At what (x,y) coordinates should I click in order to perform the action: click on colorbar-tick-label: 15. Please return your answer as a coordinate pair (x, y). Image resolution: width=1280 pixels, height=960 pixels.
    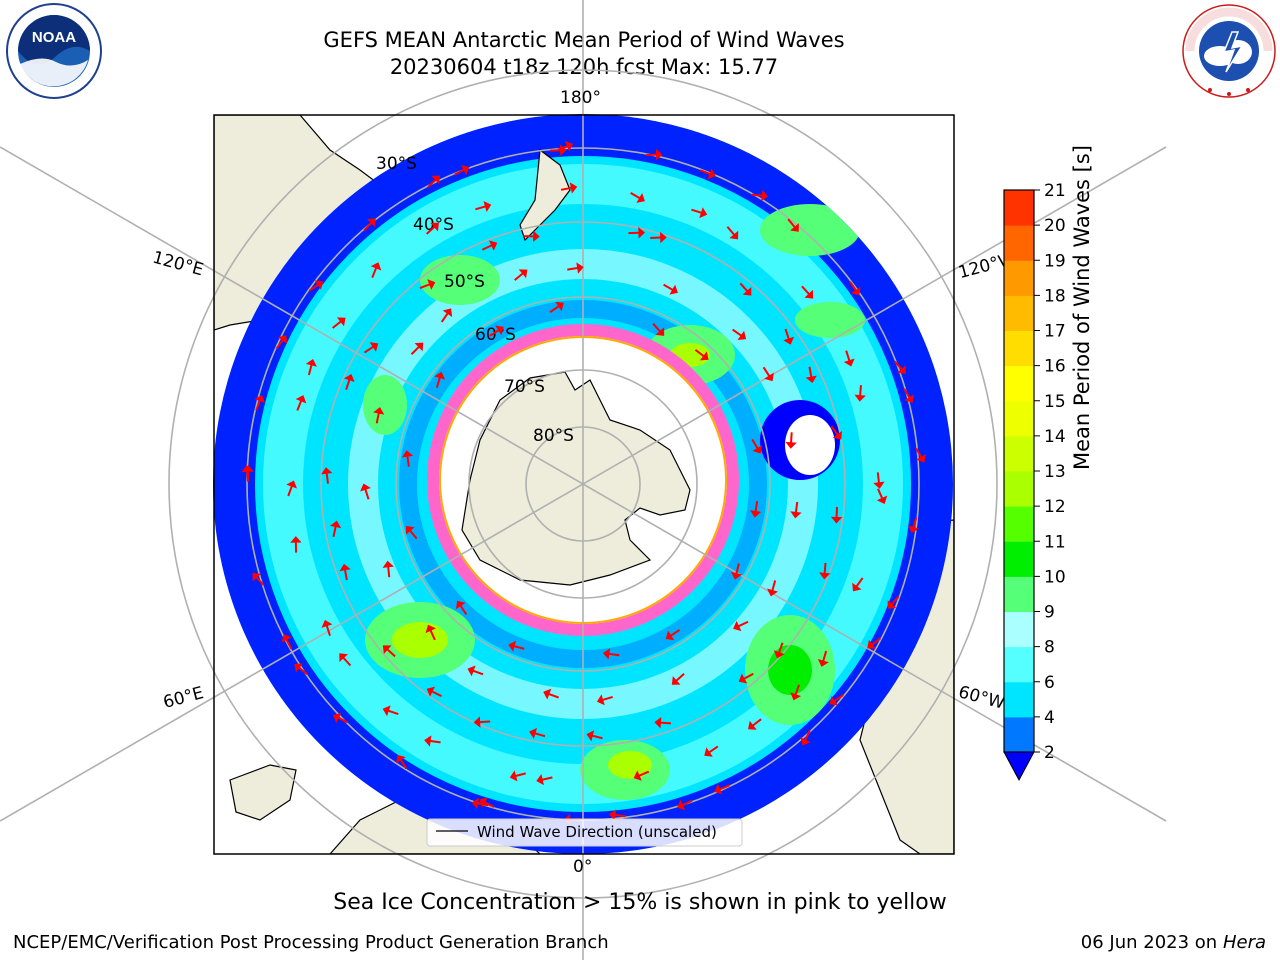
    Looking at the image, I should click on (1055, 402).